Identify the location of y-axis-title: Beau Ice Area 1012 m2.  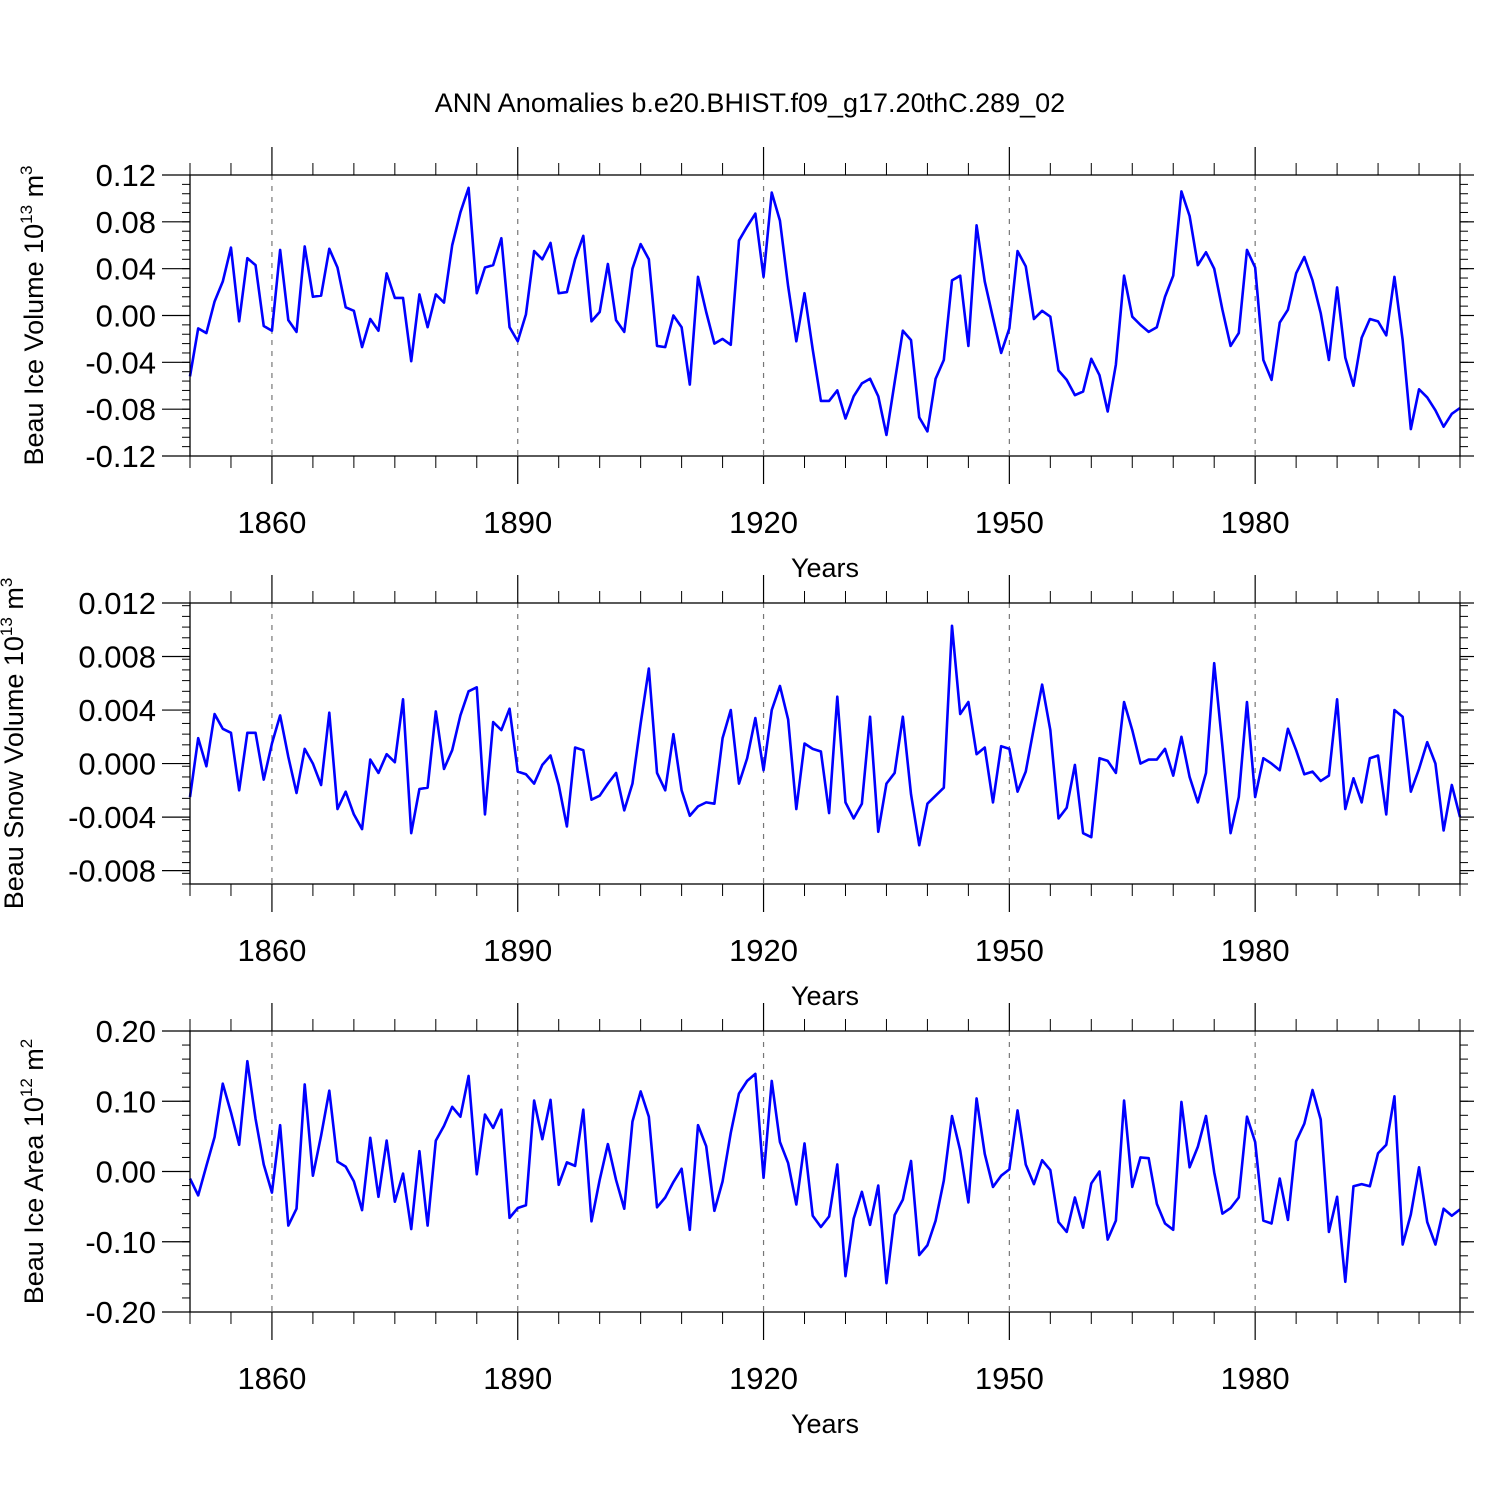
(33, 1172).